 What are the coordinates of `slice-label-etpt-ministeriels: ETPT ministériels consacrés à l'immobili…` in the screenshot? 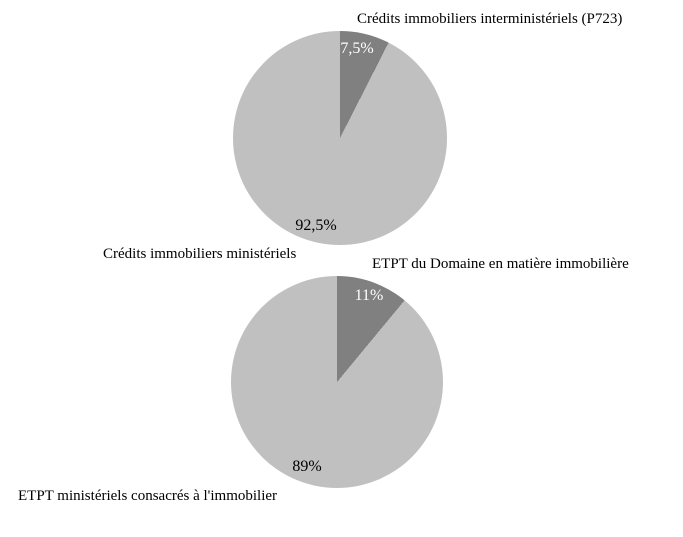 It's located at (148, 496).